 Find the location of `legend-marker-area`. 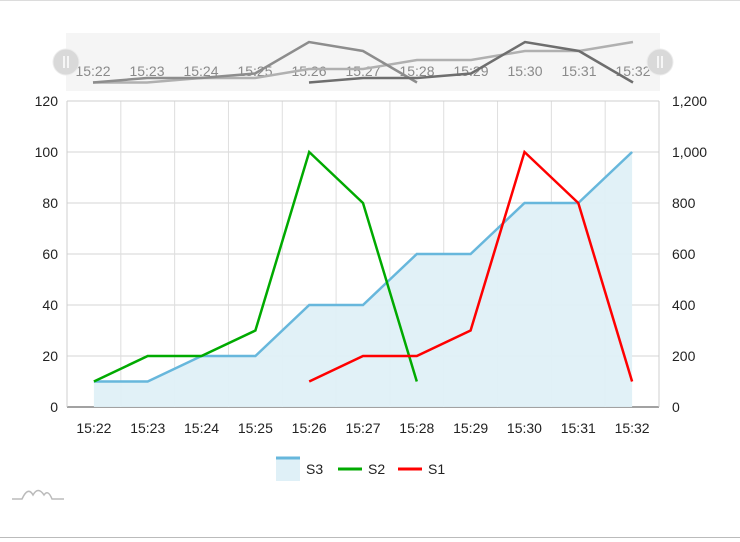

legend-marker-area is located at coordinates (288, 469).